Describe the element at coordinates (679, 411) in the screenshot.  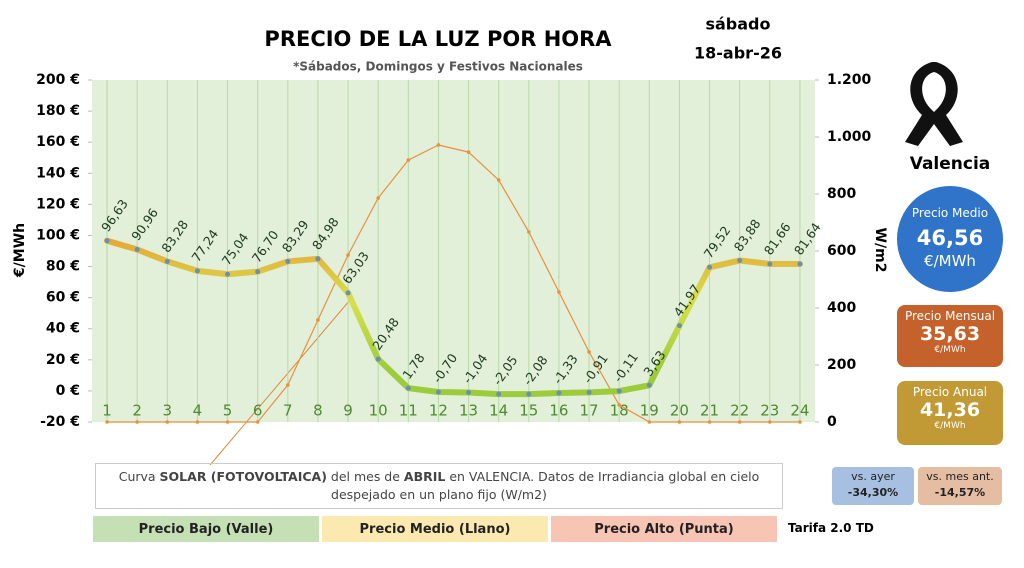
I see `x-tick-label: 20` at that location.